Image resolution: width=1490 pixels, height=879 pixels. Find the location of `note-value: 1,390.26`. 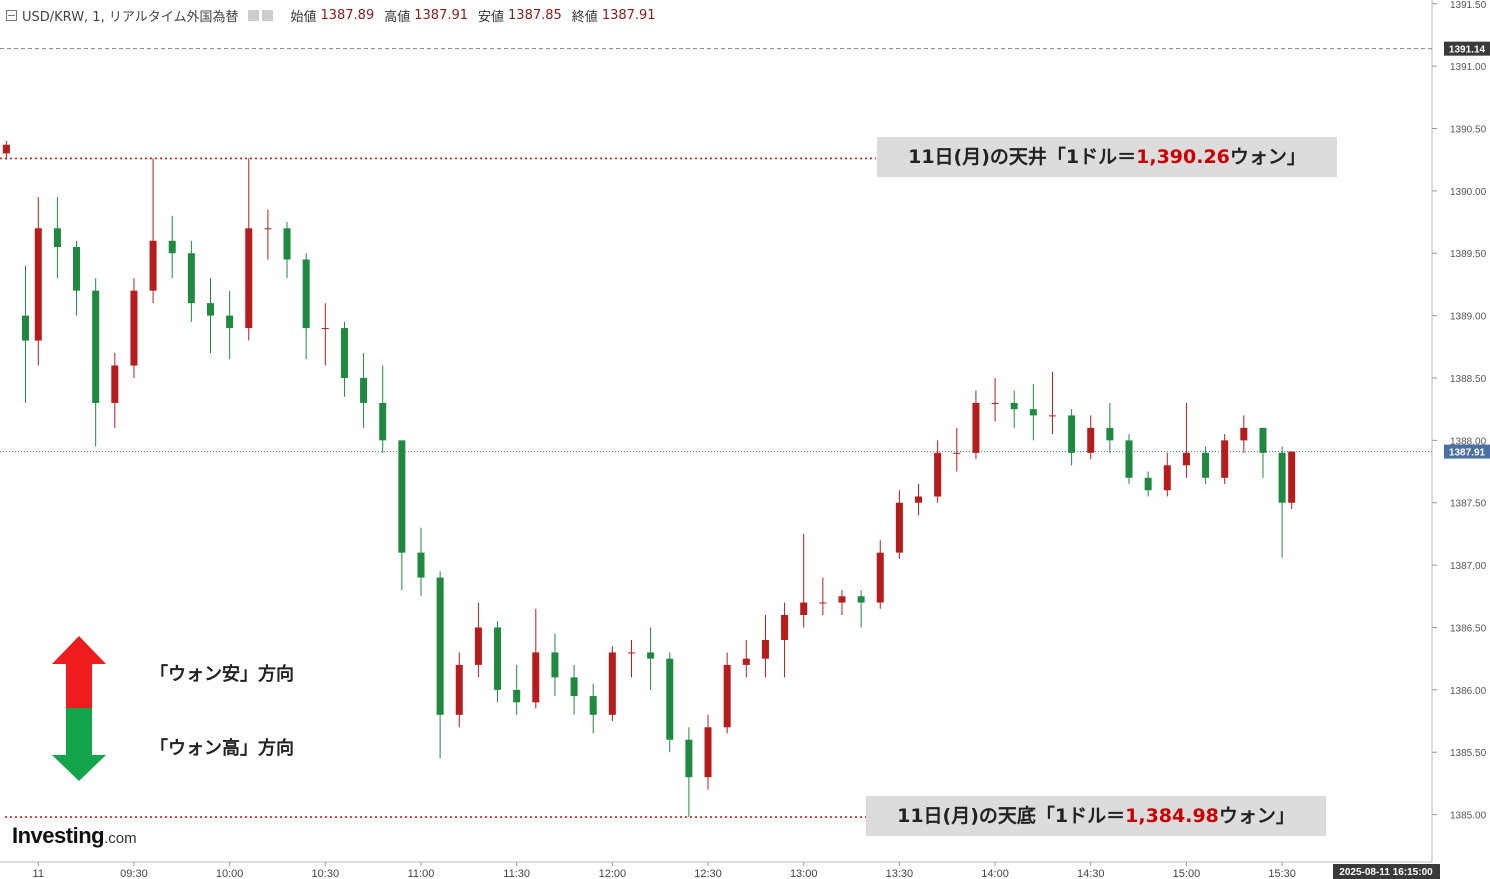

note-value: 1,390.26 is located at coordinates (1183, 157).